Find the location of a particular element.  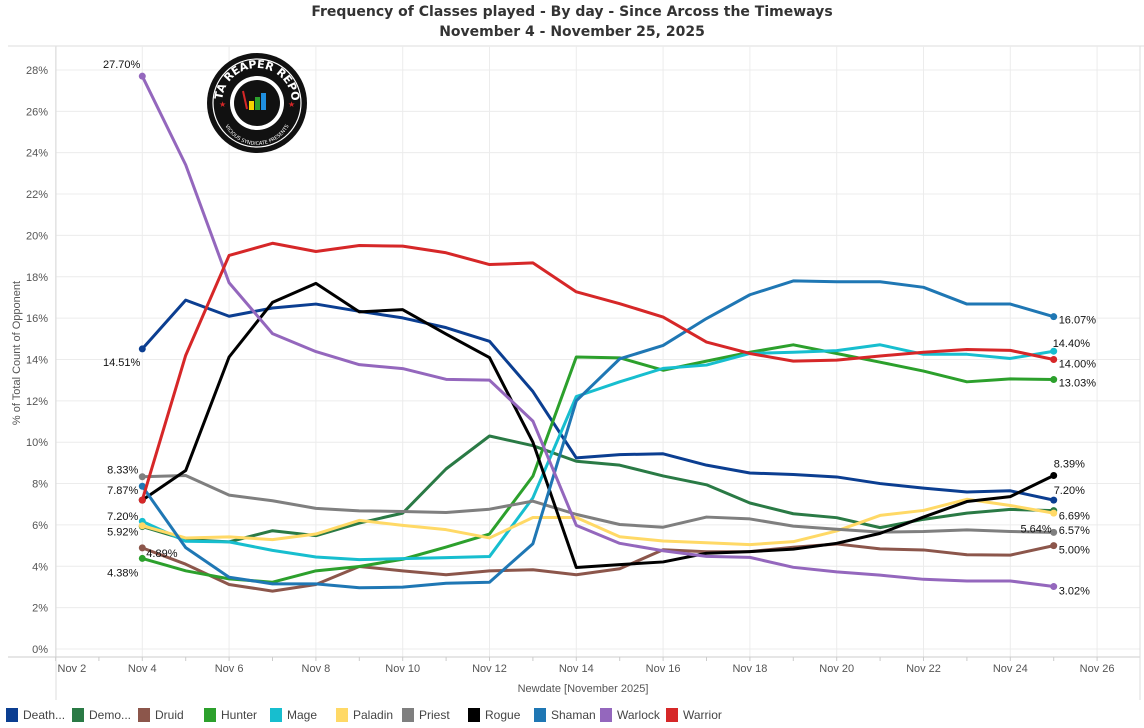

legend-item-rogue: Rogue is located at coordinates (501, 715).